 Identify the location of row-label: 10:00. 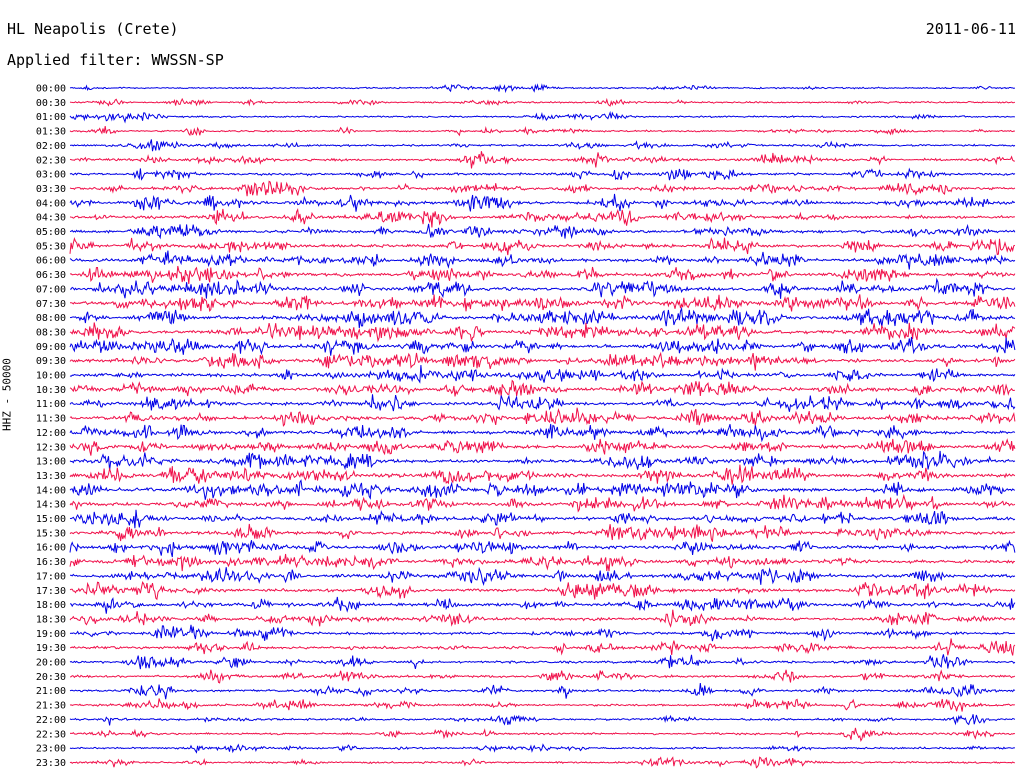
(51, 376).